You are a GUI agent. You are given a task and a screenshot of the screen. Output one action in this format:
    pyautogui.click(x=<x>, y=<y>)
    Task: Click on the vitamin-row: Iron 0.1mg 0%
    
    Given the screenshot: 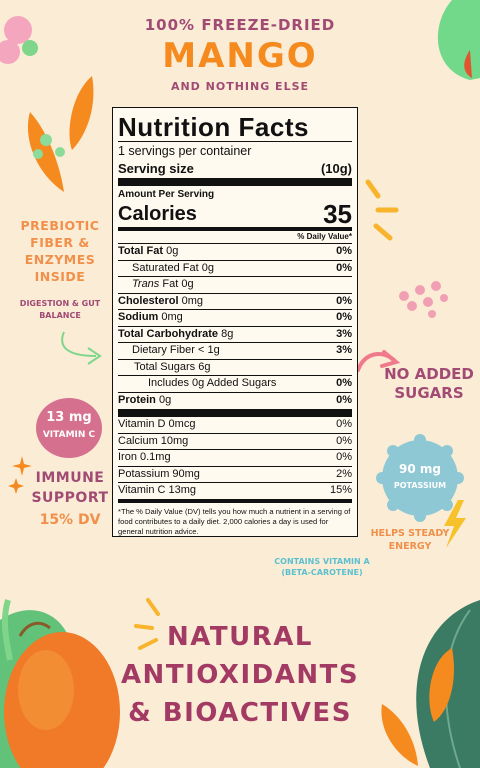 What is the action you would take?
    pyautogui.click(x=235, y=457)
    